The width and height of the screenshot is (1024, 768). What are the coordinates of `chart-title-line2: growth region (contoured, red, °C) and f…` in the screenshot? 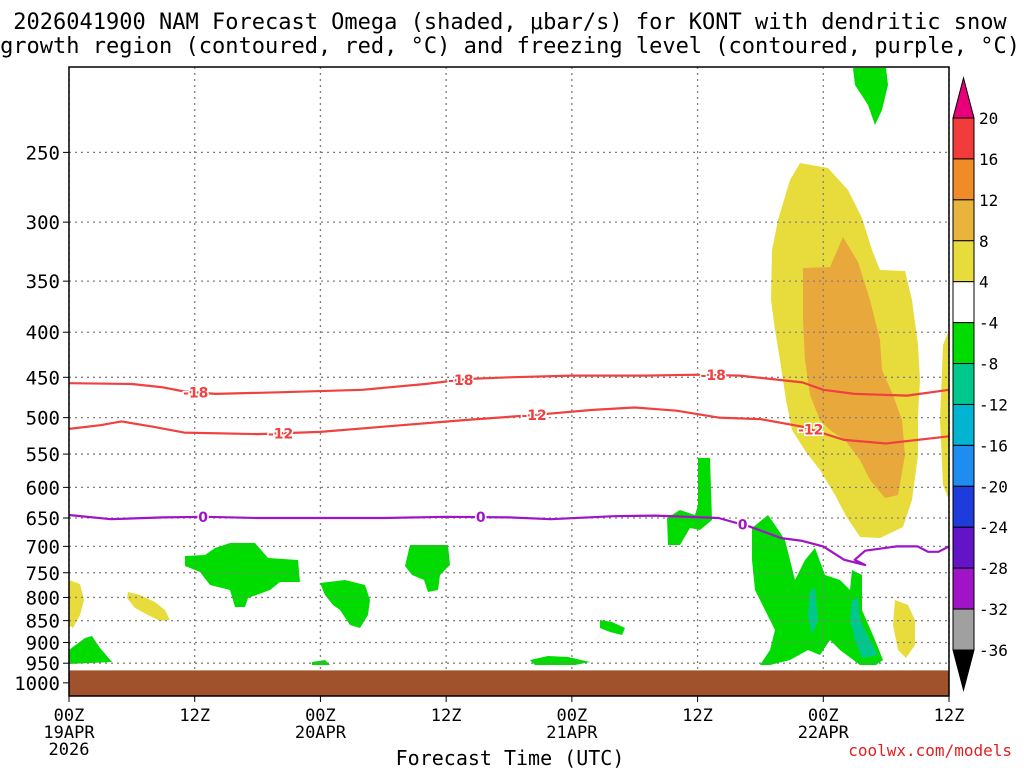 It's located at (510, 46).